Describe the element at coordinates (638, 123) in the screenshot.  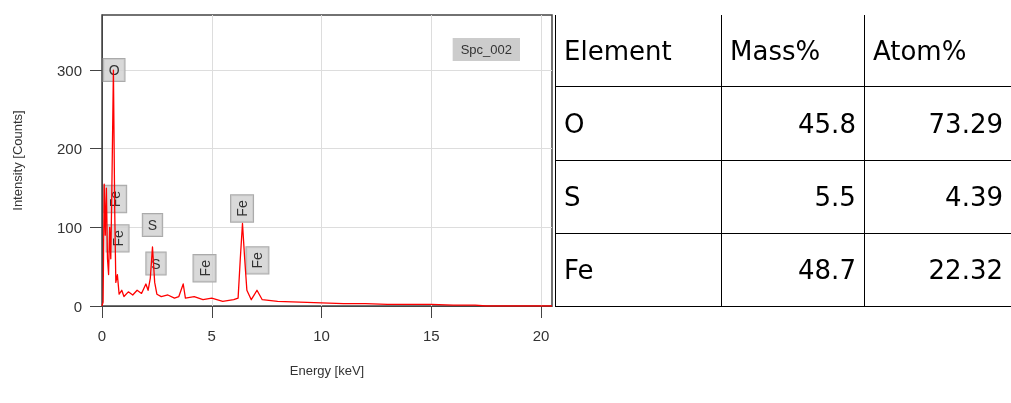
I see `category-label: O` at that location.